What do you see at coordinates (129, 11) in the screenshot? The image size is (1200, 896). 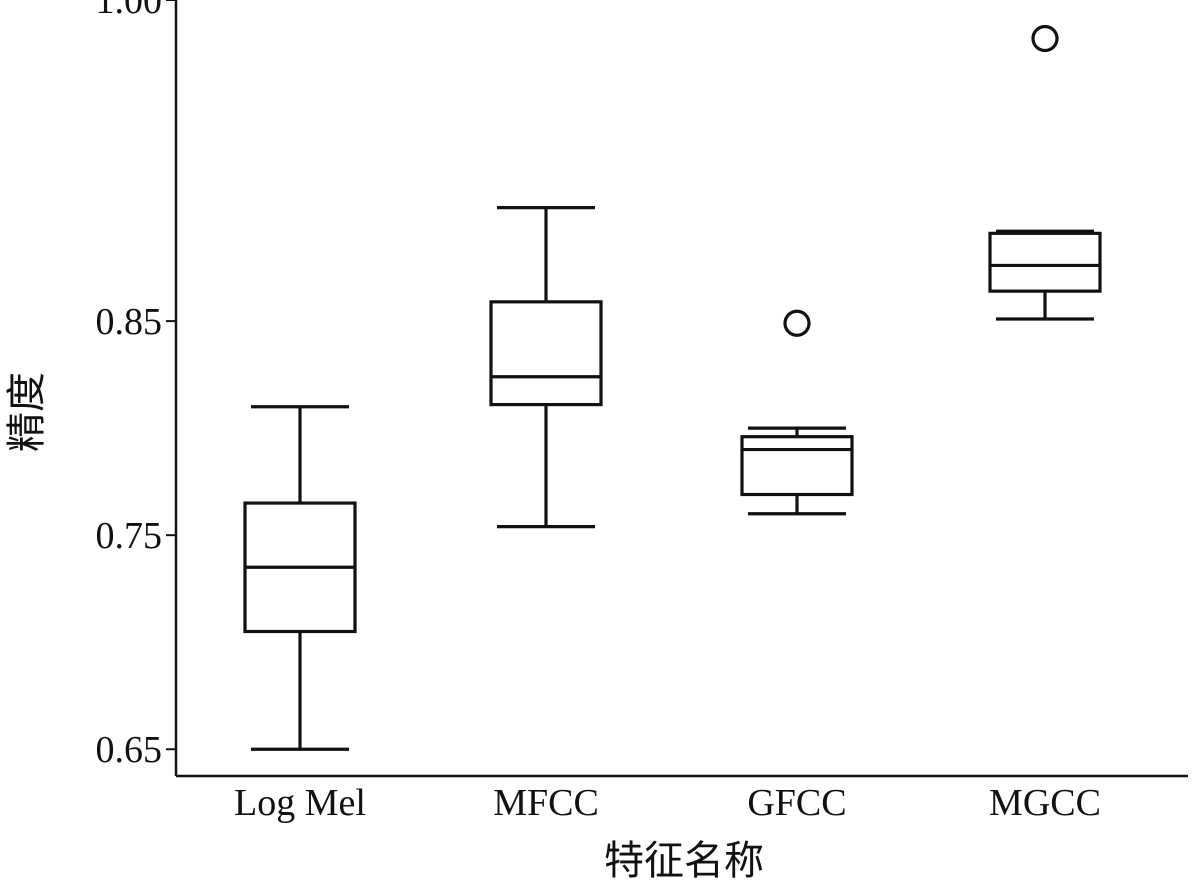 I see `y-tick-label: 1.00` at bounding box center [129, 11].